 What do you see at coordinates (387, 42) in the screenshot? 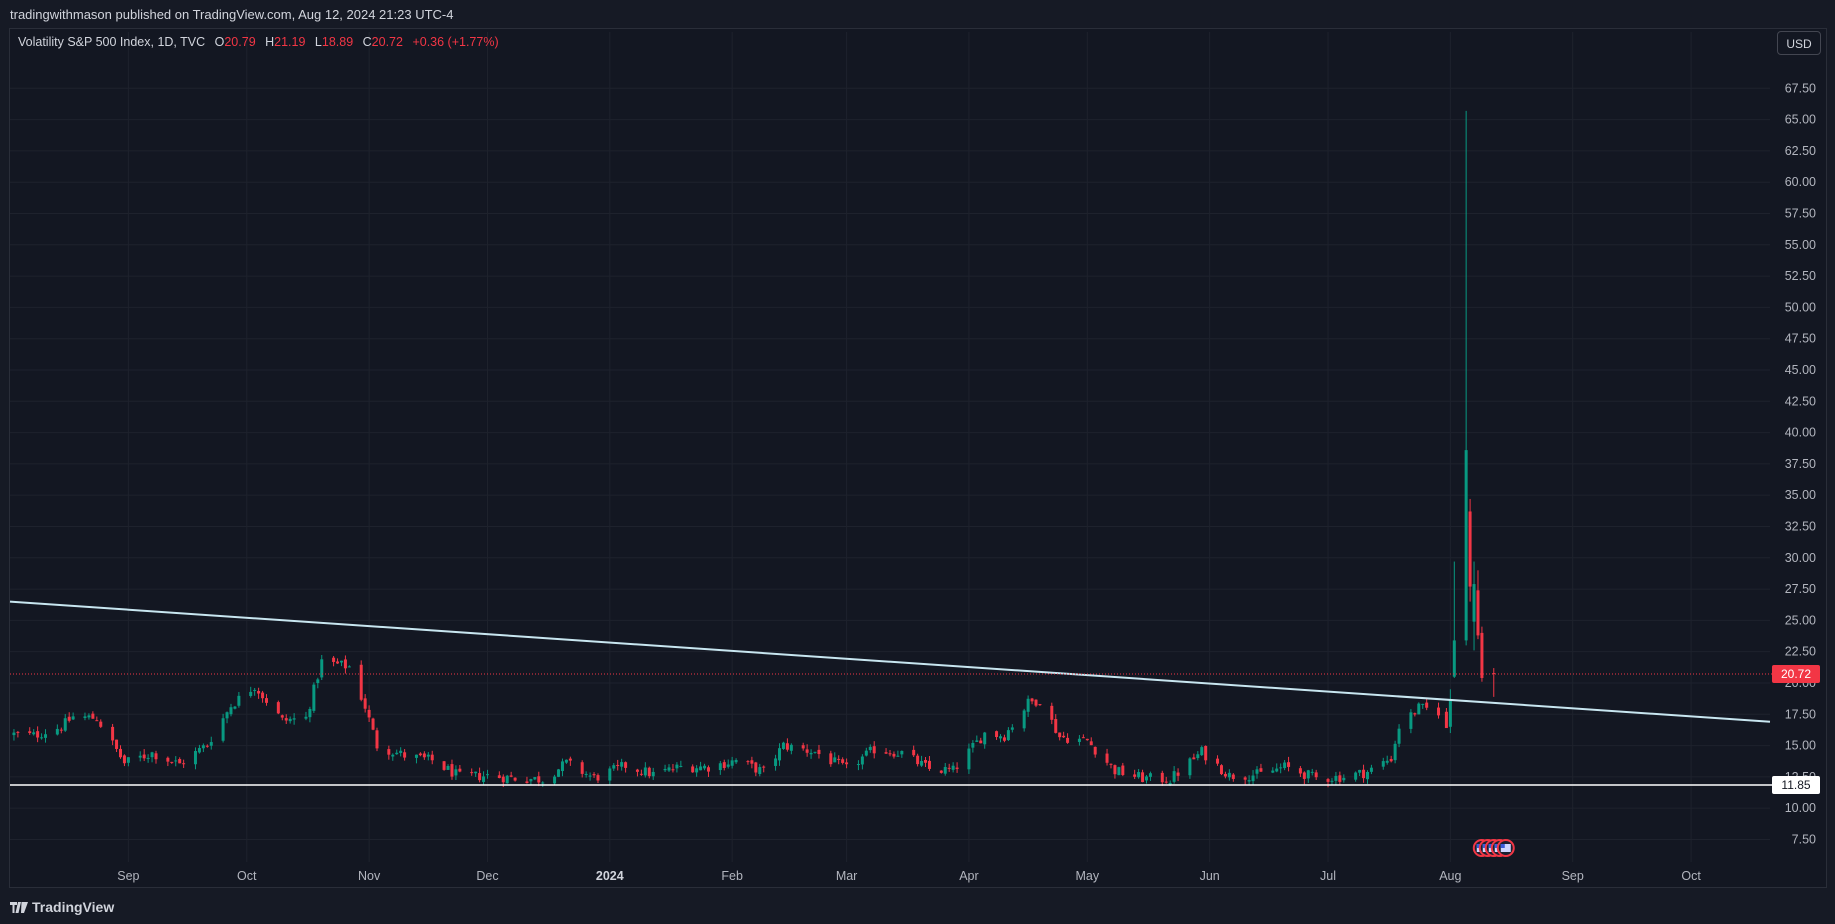
I see `legend-close-value: 20.72` at bounding box center [387, 42].